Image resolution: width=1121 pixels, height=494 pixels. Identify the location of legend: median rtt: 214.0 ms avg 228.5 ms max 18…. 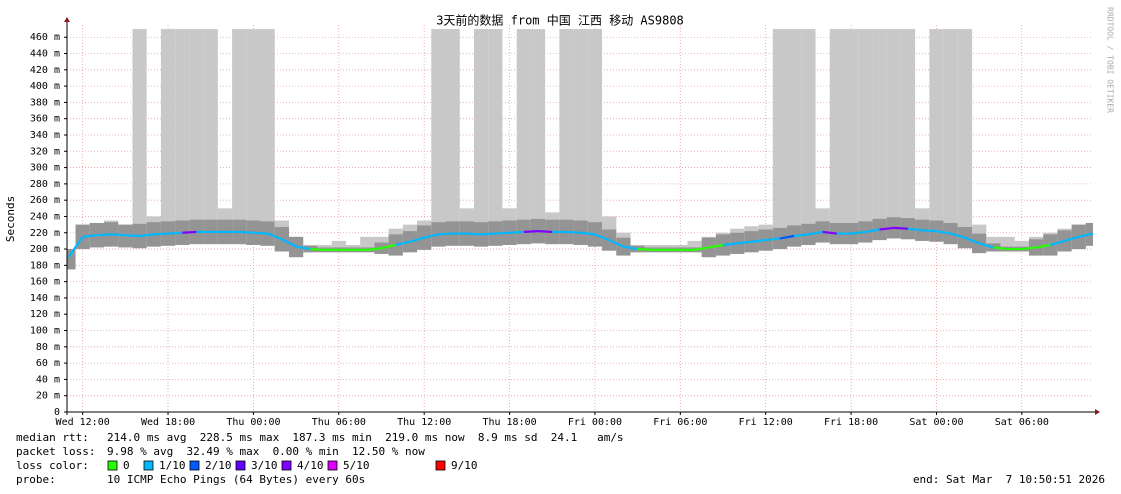
(560, 458).